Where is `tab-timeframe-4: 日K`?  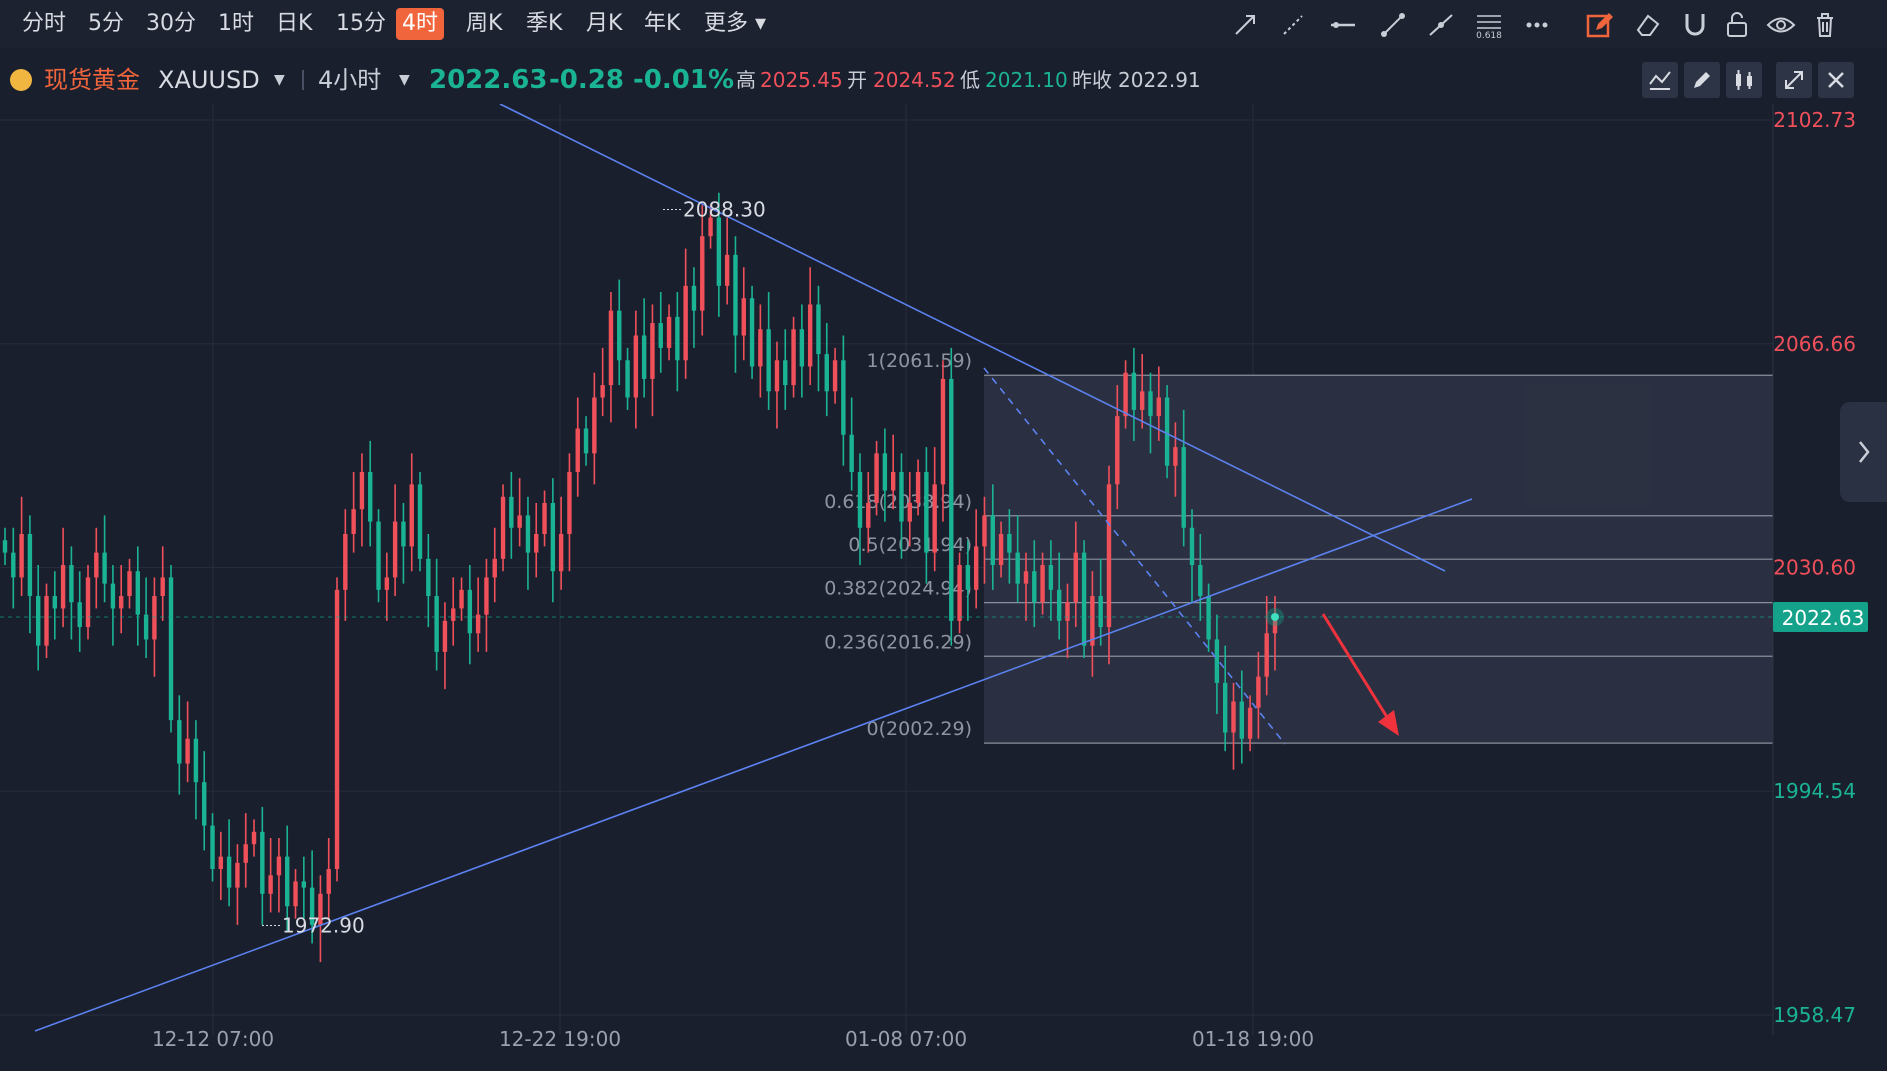 tab-timeframe-4: 日K is located at coordinates (294, 23).